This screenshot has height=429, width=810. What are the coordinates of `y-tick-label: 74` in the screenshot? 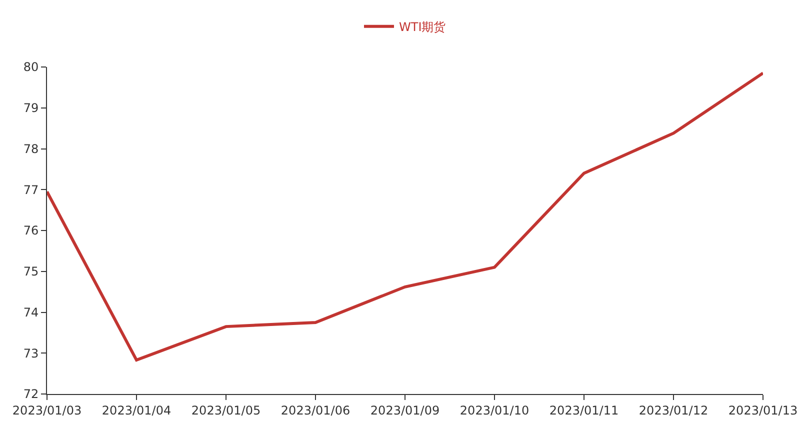 It's located at (31, 312).